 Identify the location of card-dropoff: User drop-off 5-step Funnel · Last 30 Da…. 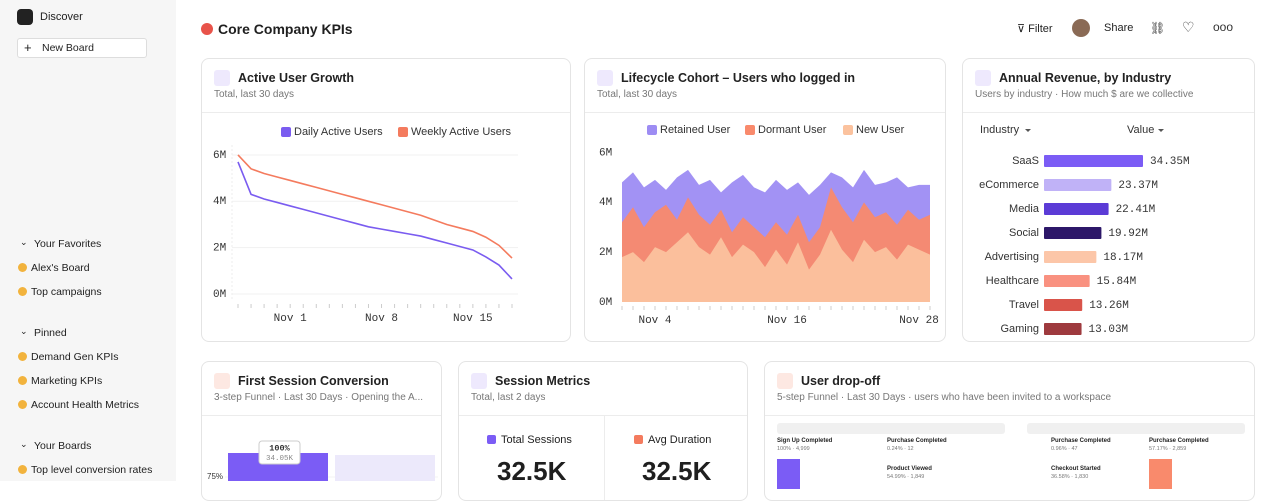
(1009, 431).